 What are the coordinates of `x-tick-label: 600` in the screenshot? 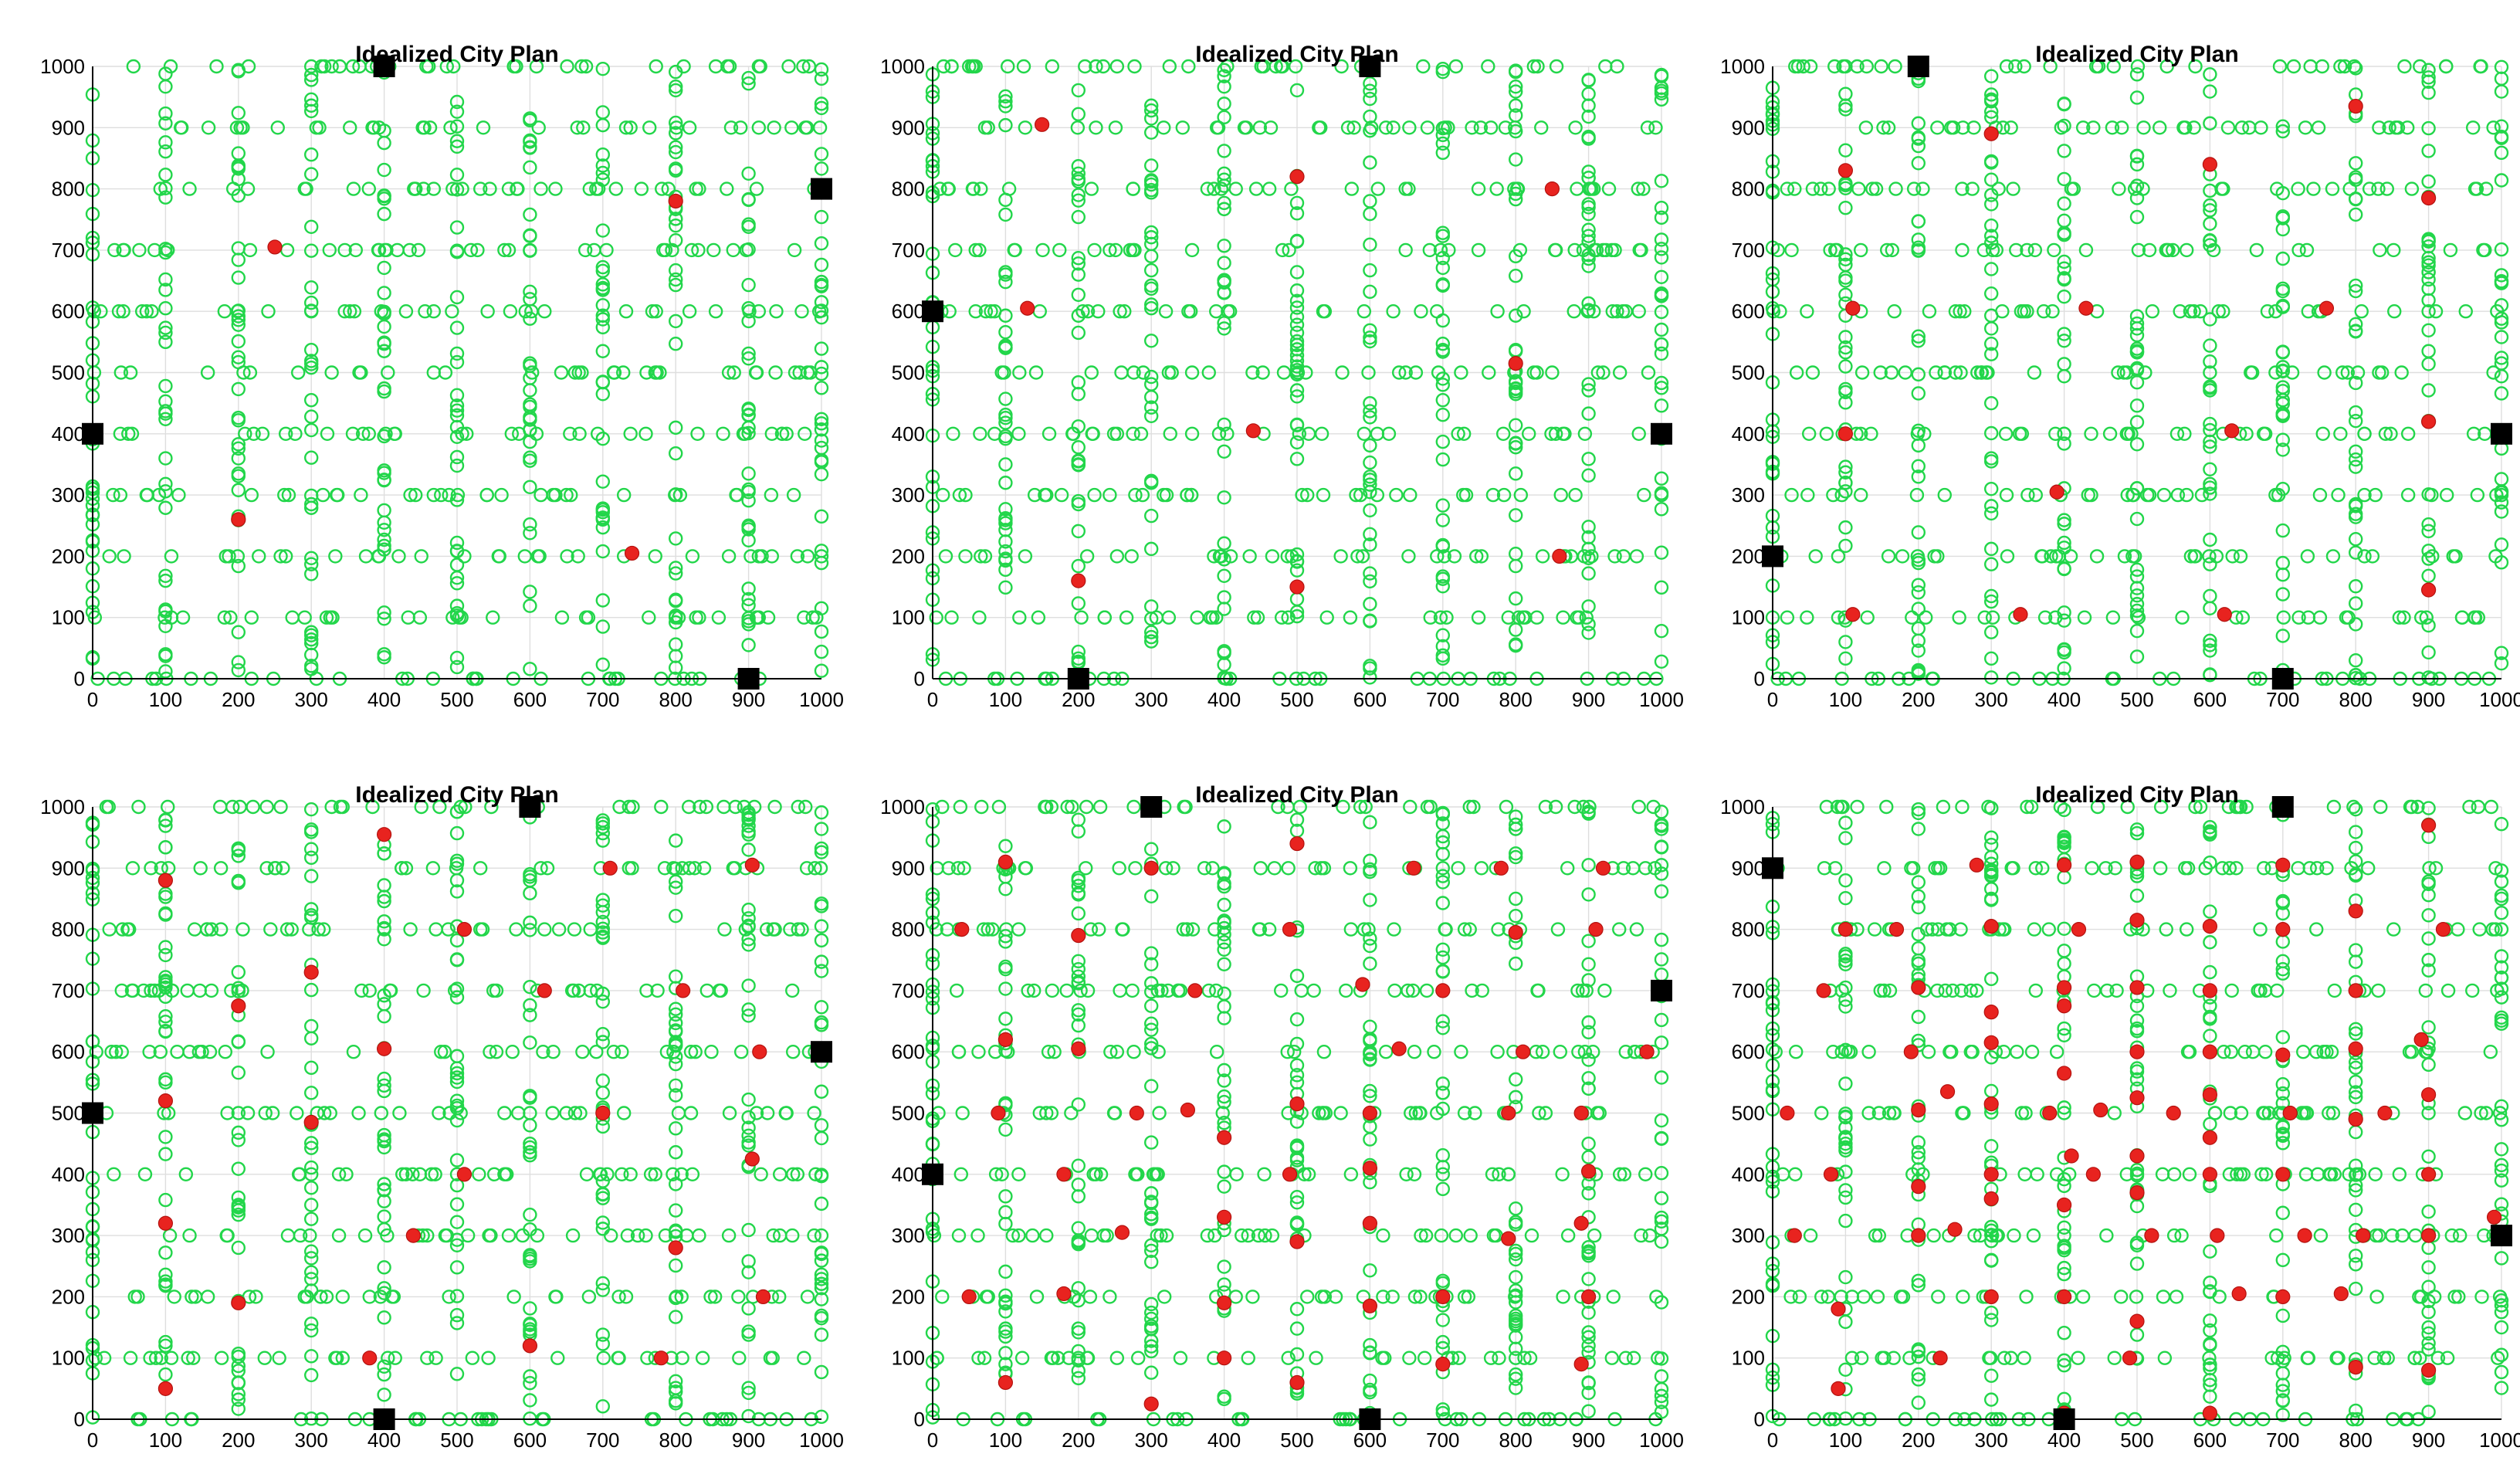 It's located at (2210, 1440).